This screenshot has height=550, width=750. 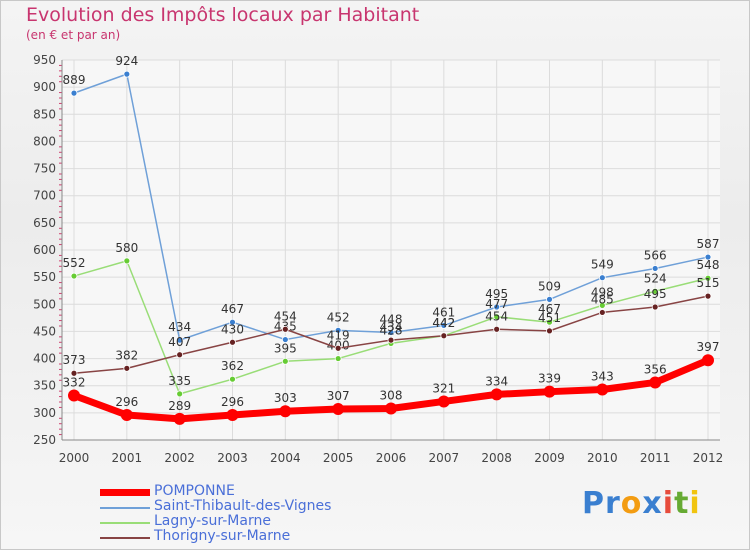 What do you see at coordinates (682, 503) in the screenshot?
I see `logo-letter: t` at bounding box center [682, 503].